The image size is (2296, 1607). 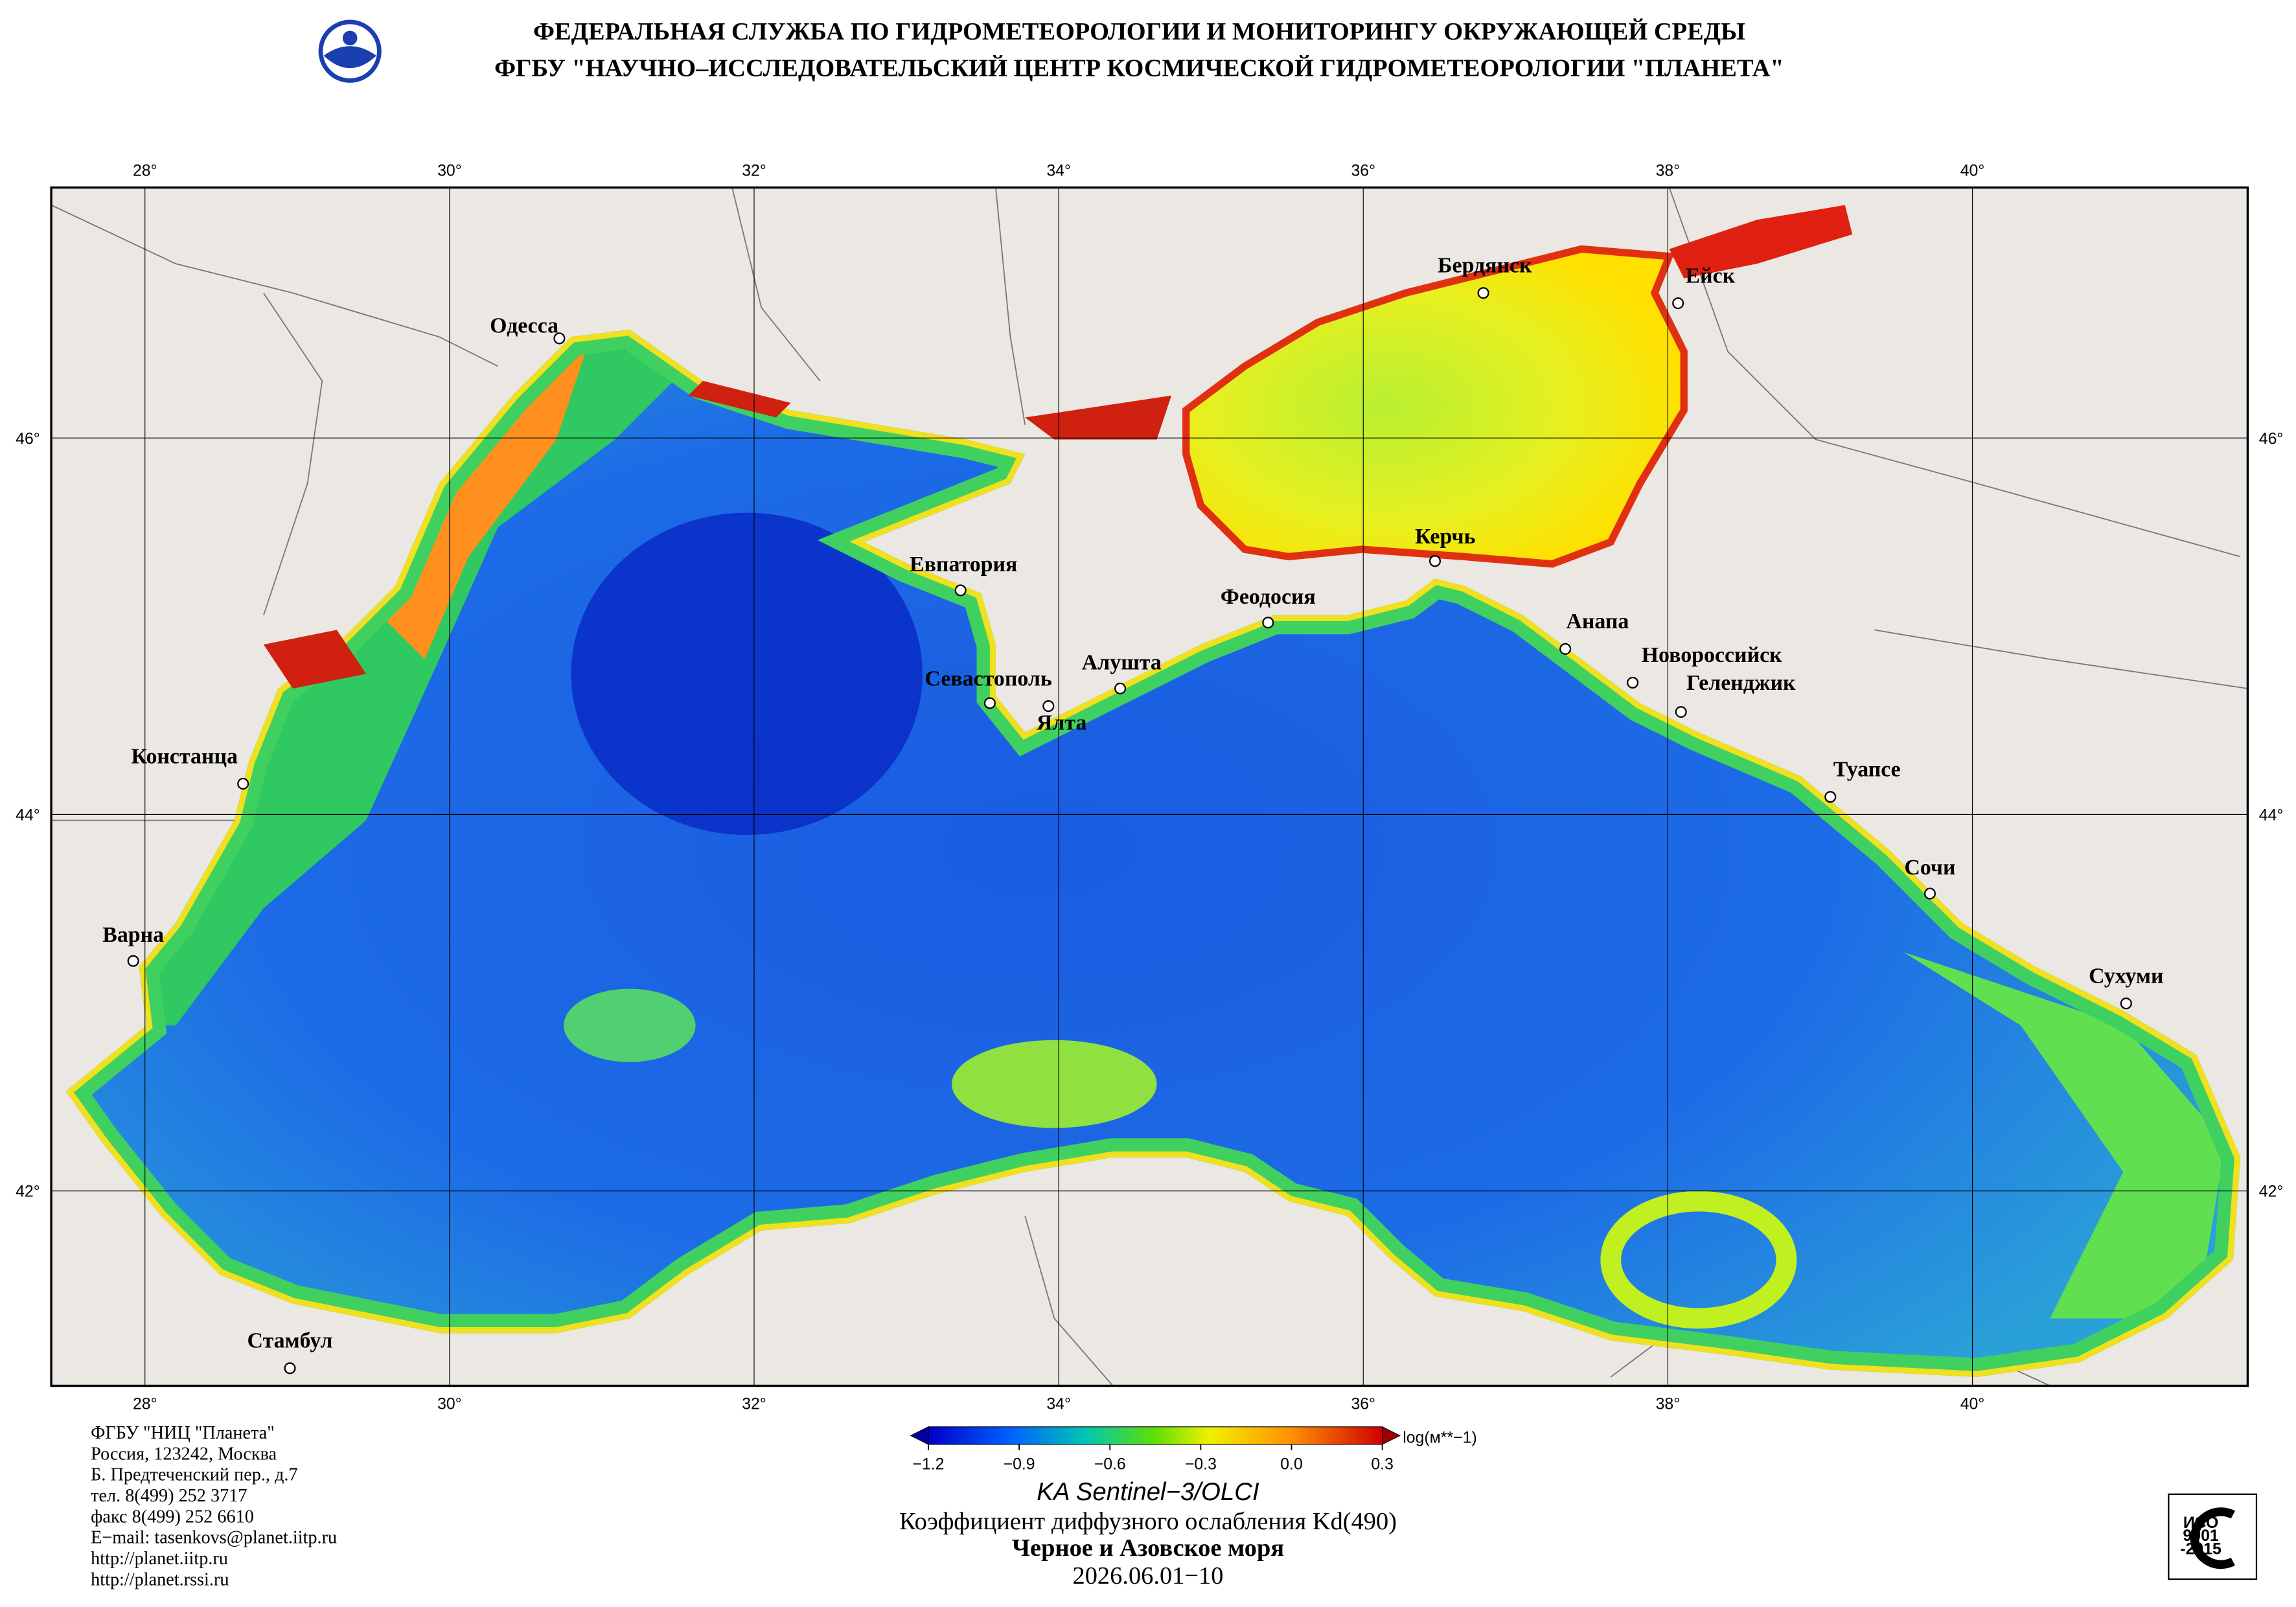 I want to click on city-label: Сухуми, so click(x=2126, y=976).